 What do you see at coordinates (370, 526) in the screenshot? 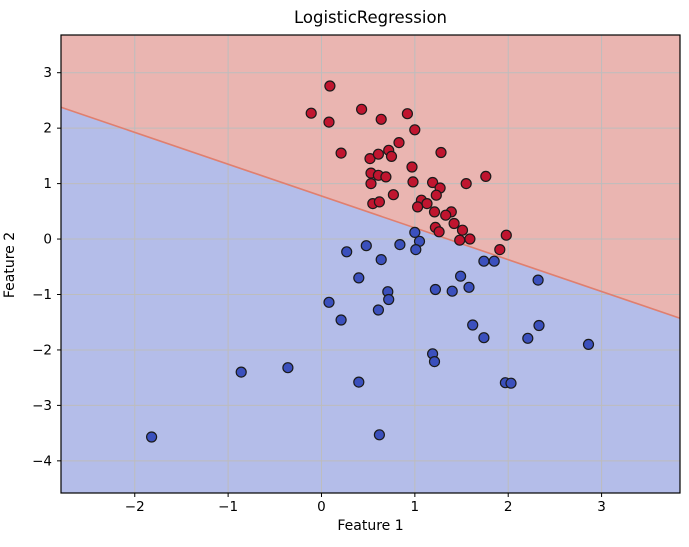
I see `x-axis-label: Feature 1` at bounding box center [370, 526].